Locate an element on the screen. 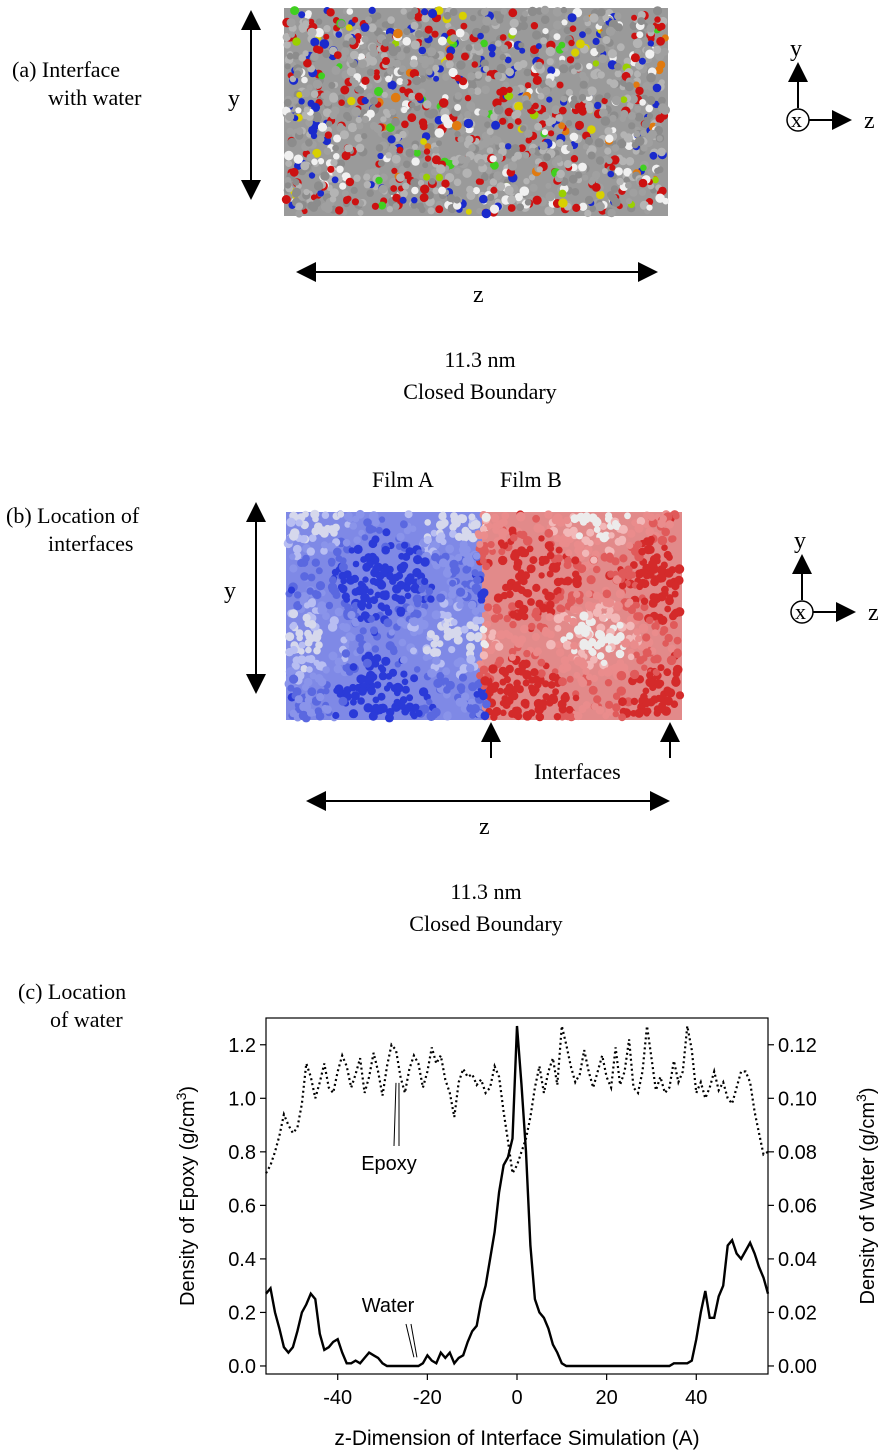  y-left-tick-label: 0.0 is located at coordinates (242, 1367).